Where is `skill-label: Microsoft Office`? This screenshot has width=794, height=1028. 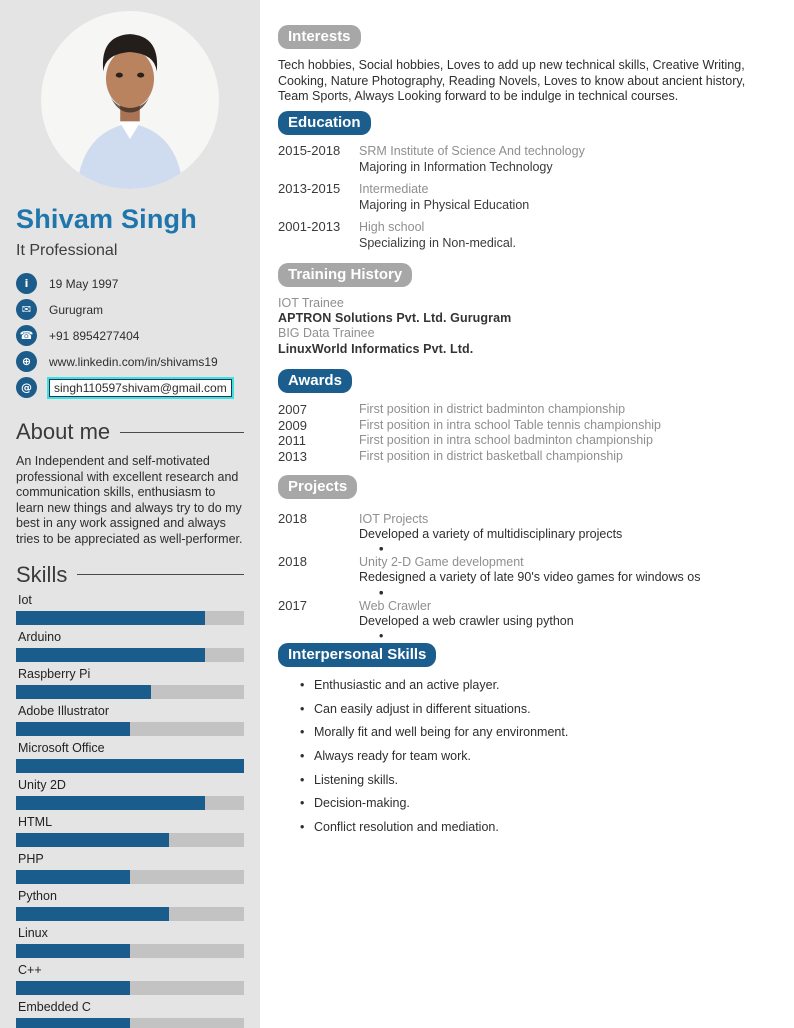 skill-label: Microsoft Office is located at coordinates (61, 747).